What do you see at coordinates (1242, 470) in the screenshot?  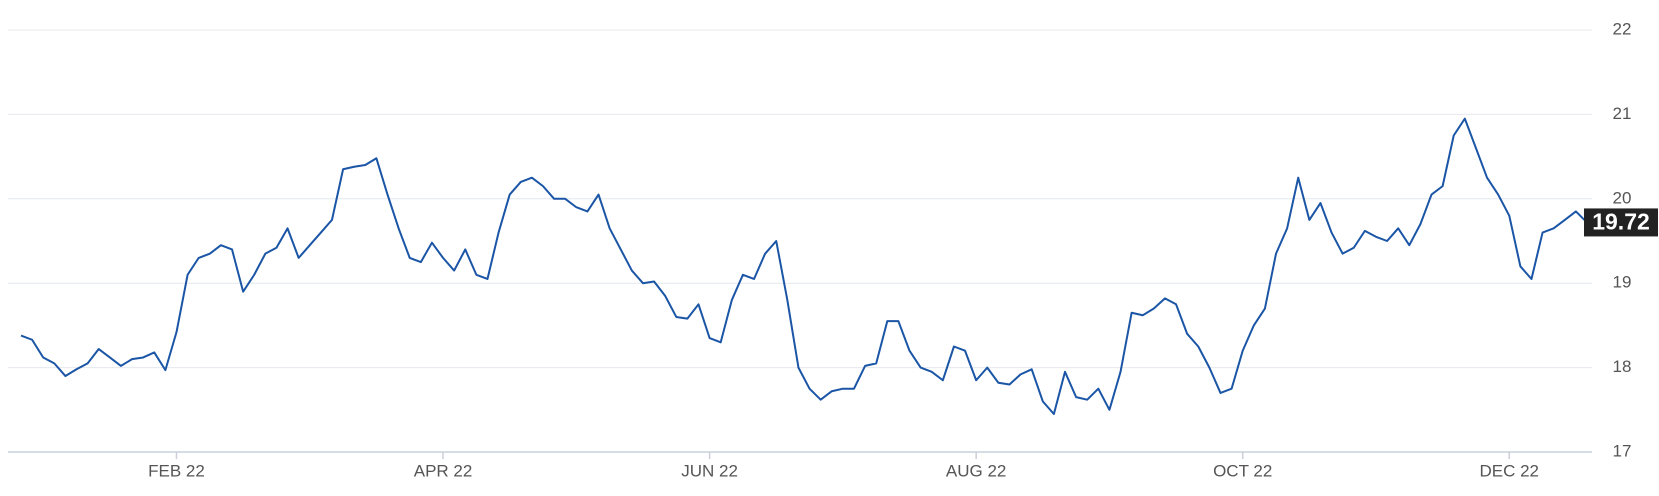 I see `x-tick-label: OCT 22` at bounding box center [1242, 470].